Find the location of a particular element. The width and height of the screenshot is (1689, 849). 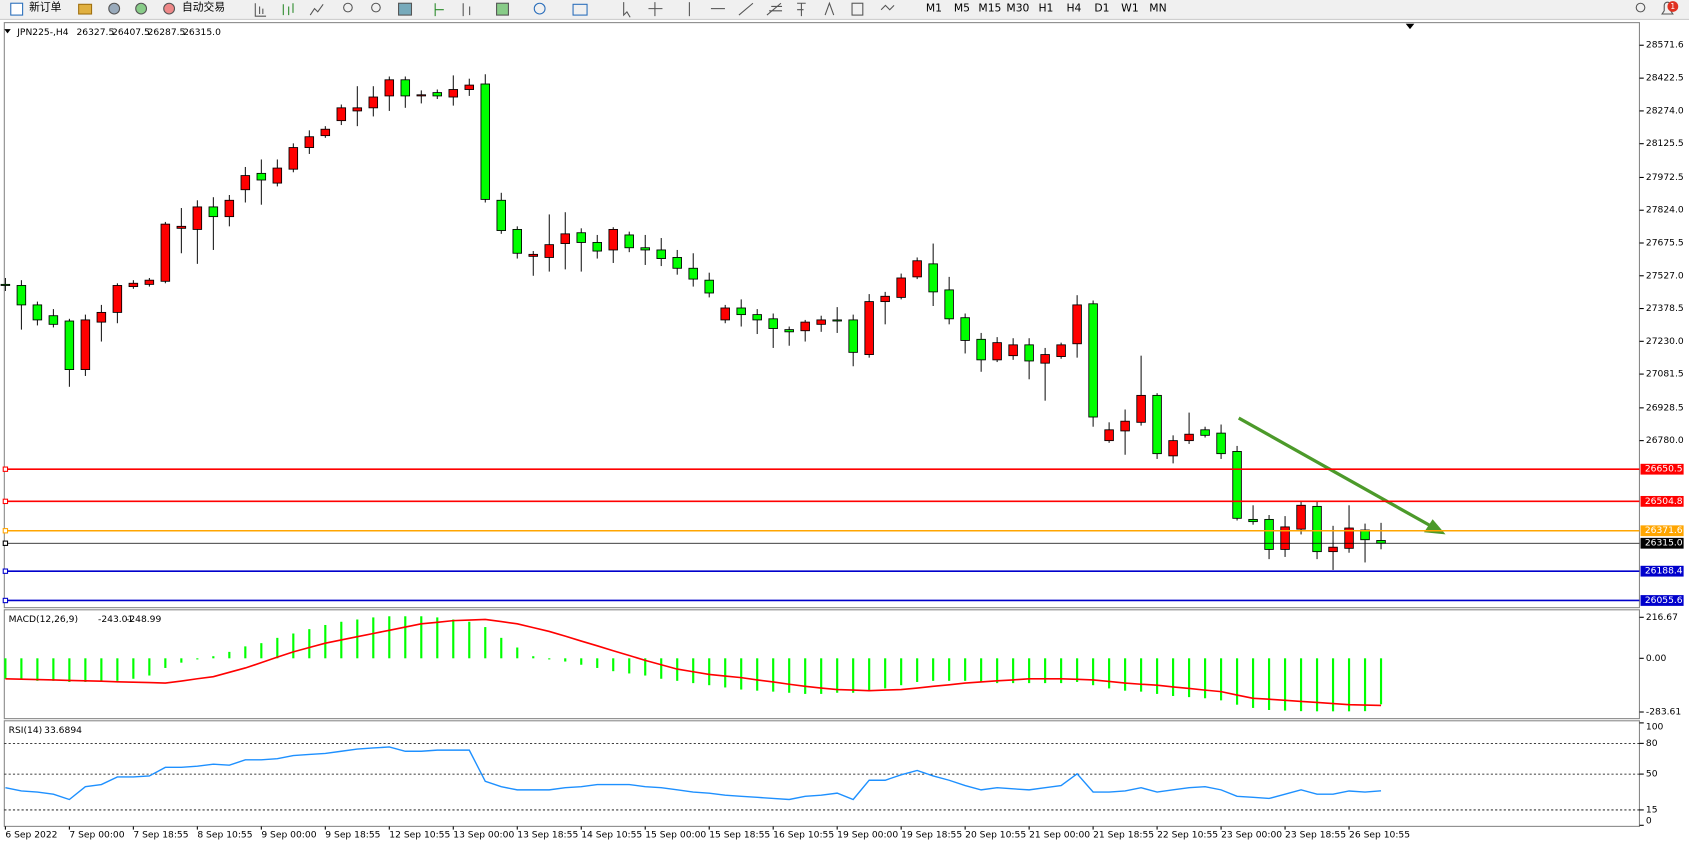

arrows is located at coordinates (887, 7).